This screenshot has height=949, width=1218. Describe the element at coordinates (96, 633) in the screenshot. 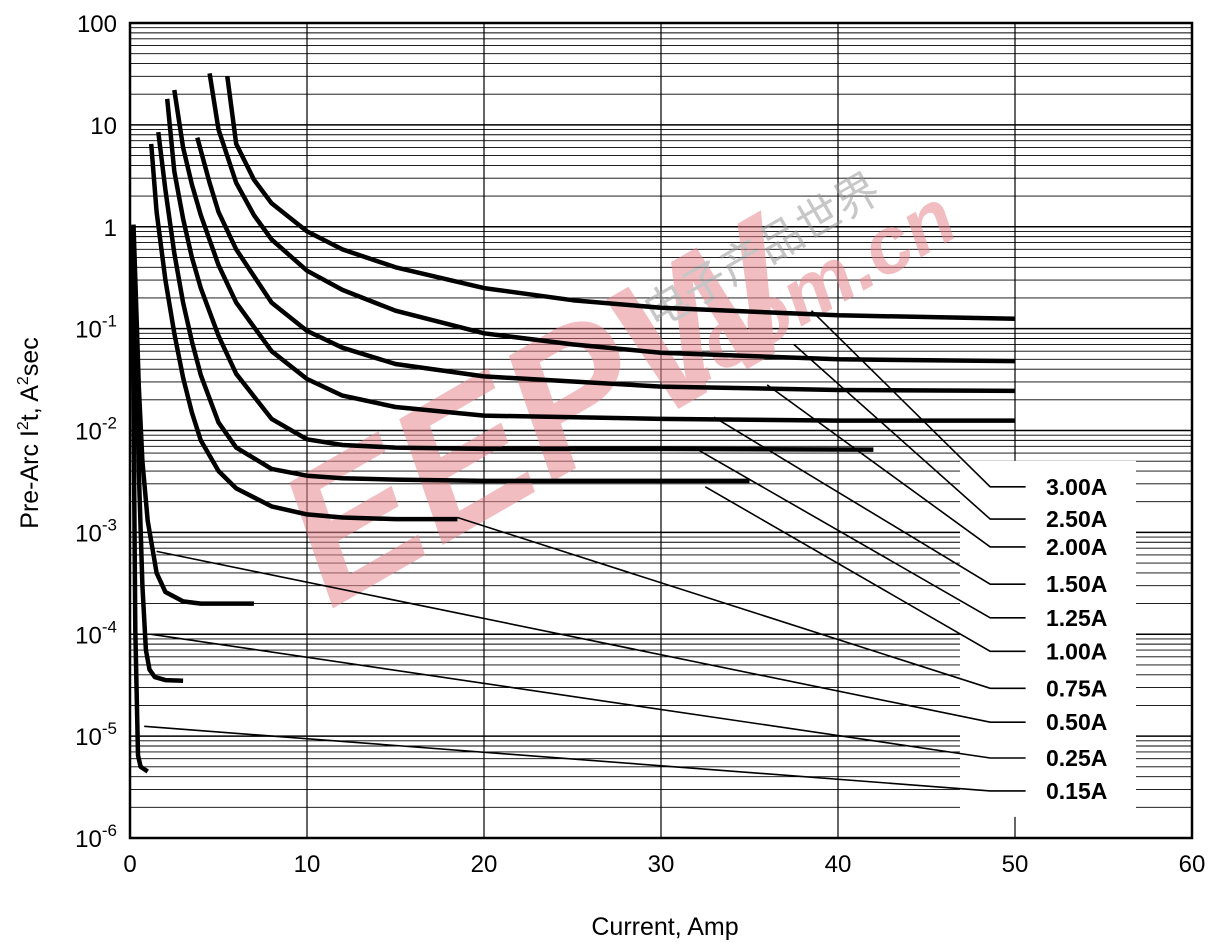

I see `y-tick-label: 10⁻⁴` at that location.